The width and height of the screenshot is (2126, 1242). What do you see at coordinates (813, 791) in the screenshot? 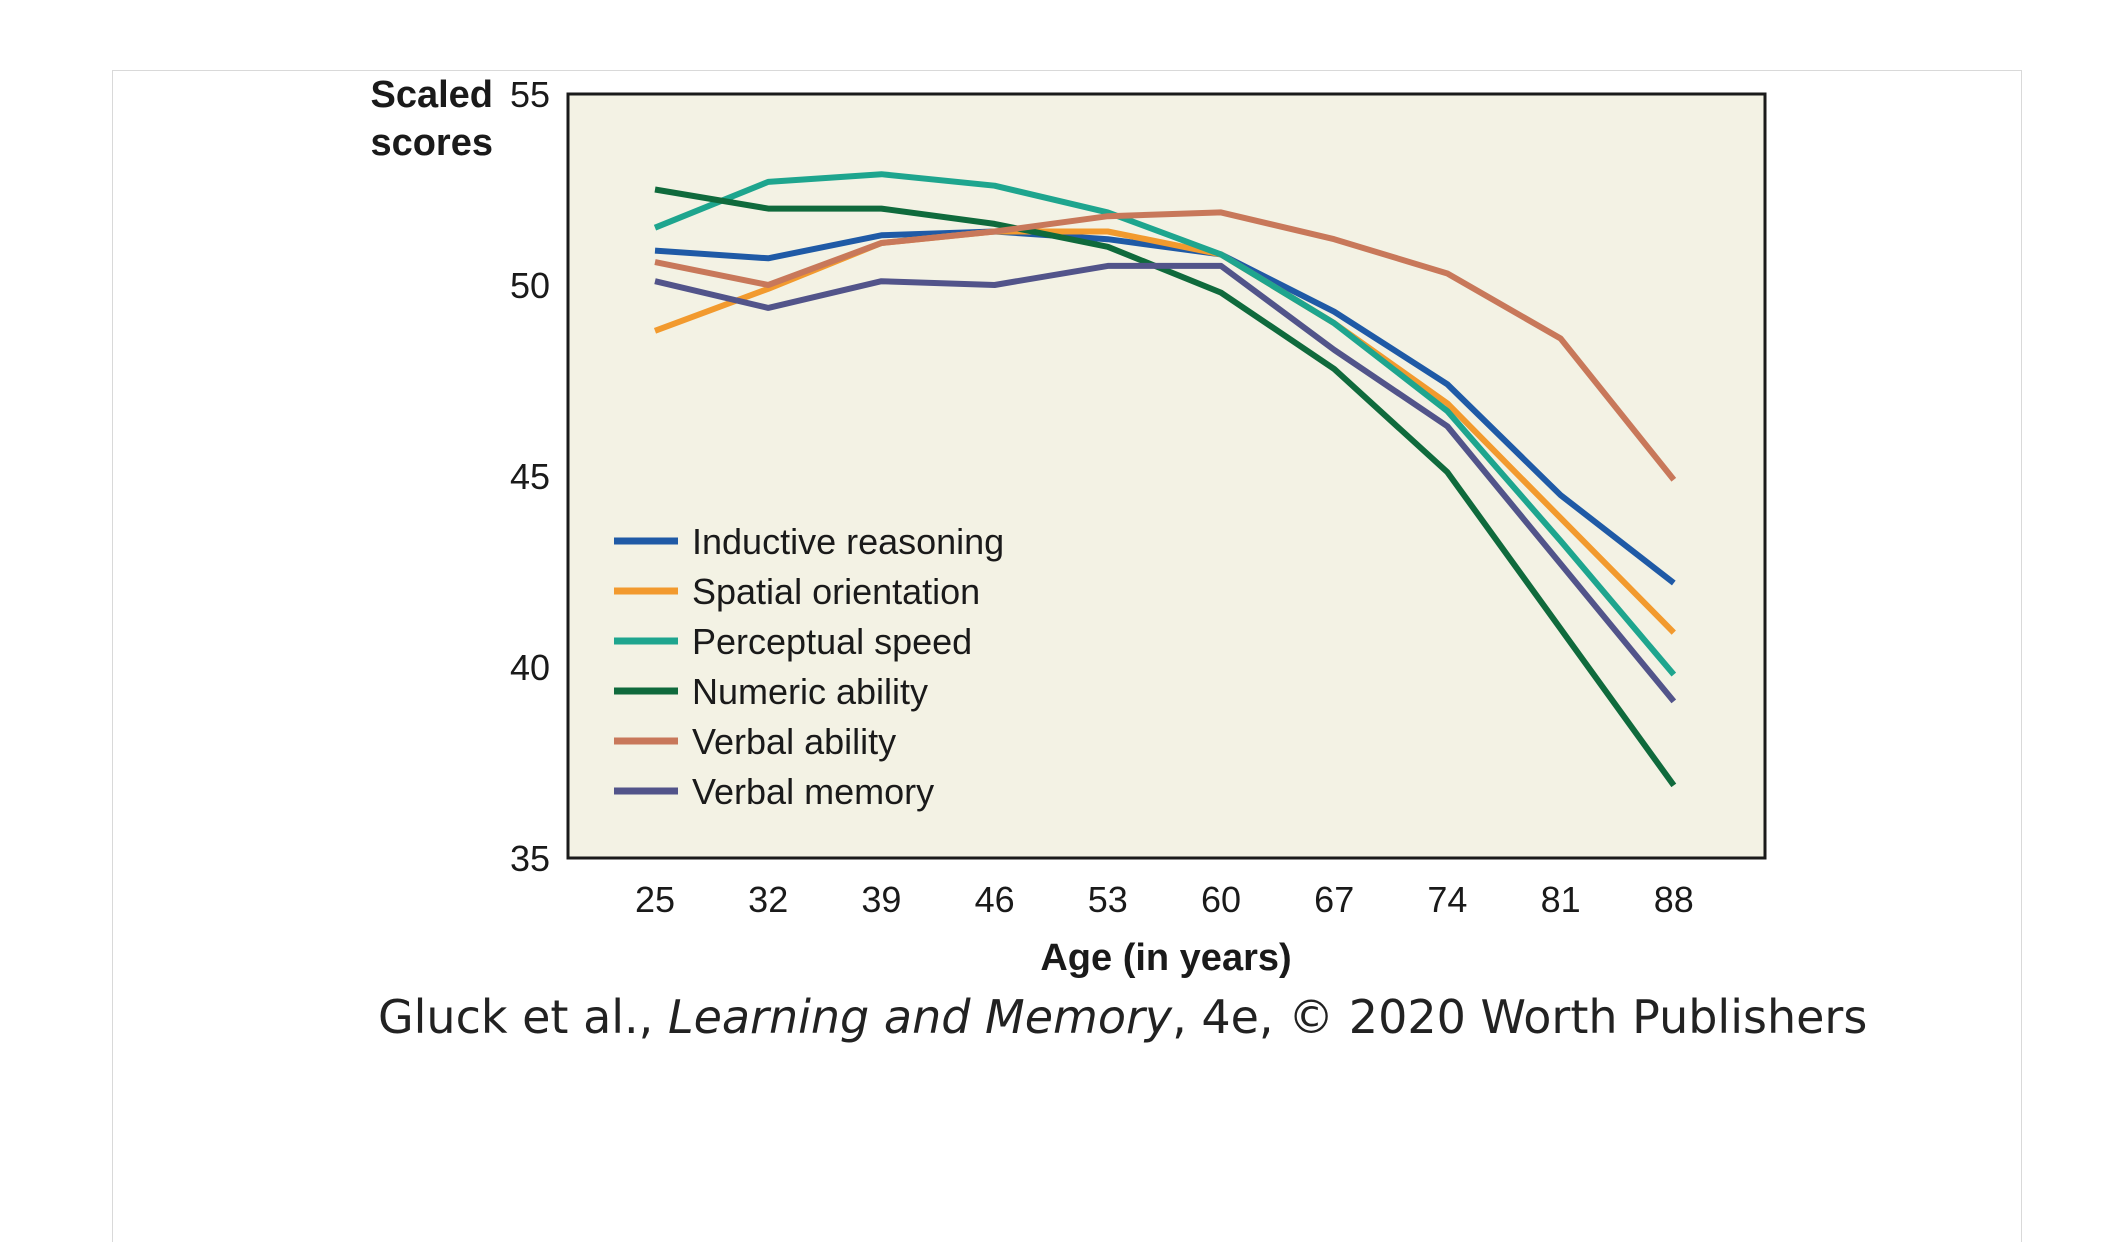
I see `legend-label-verbal-memory: Verbal memory` at bounding box center [813, 791].